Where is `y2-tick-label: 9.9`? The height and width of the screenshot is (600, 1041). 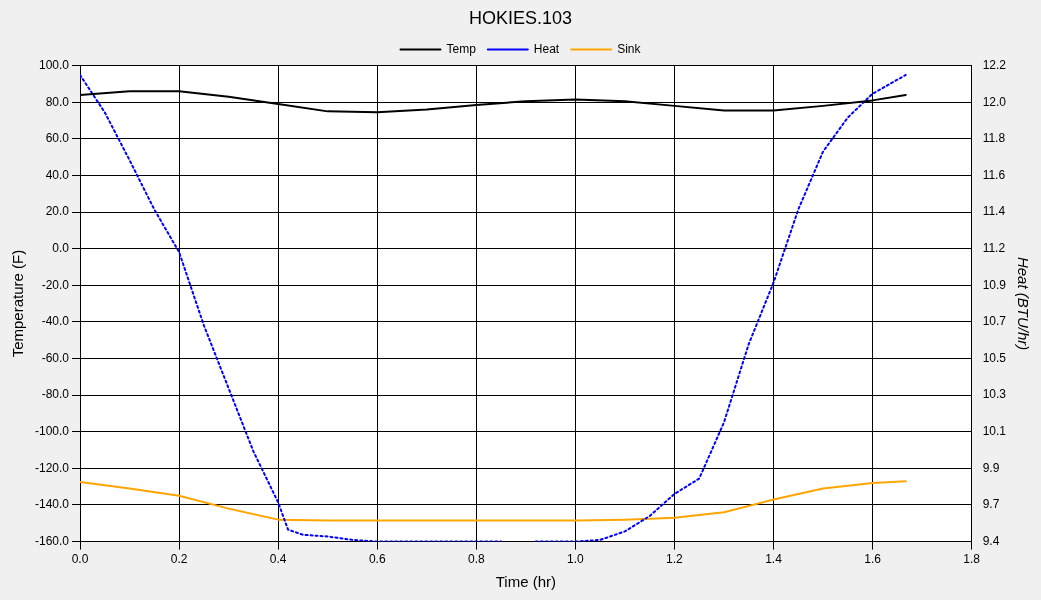 y2-tick-label: 9.9 is located at coordinates (991, 467).